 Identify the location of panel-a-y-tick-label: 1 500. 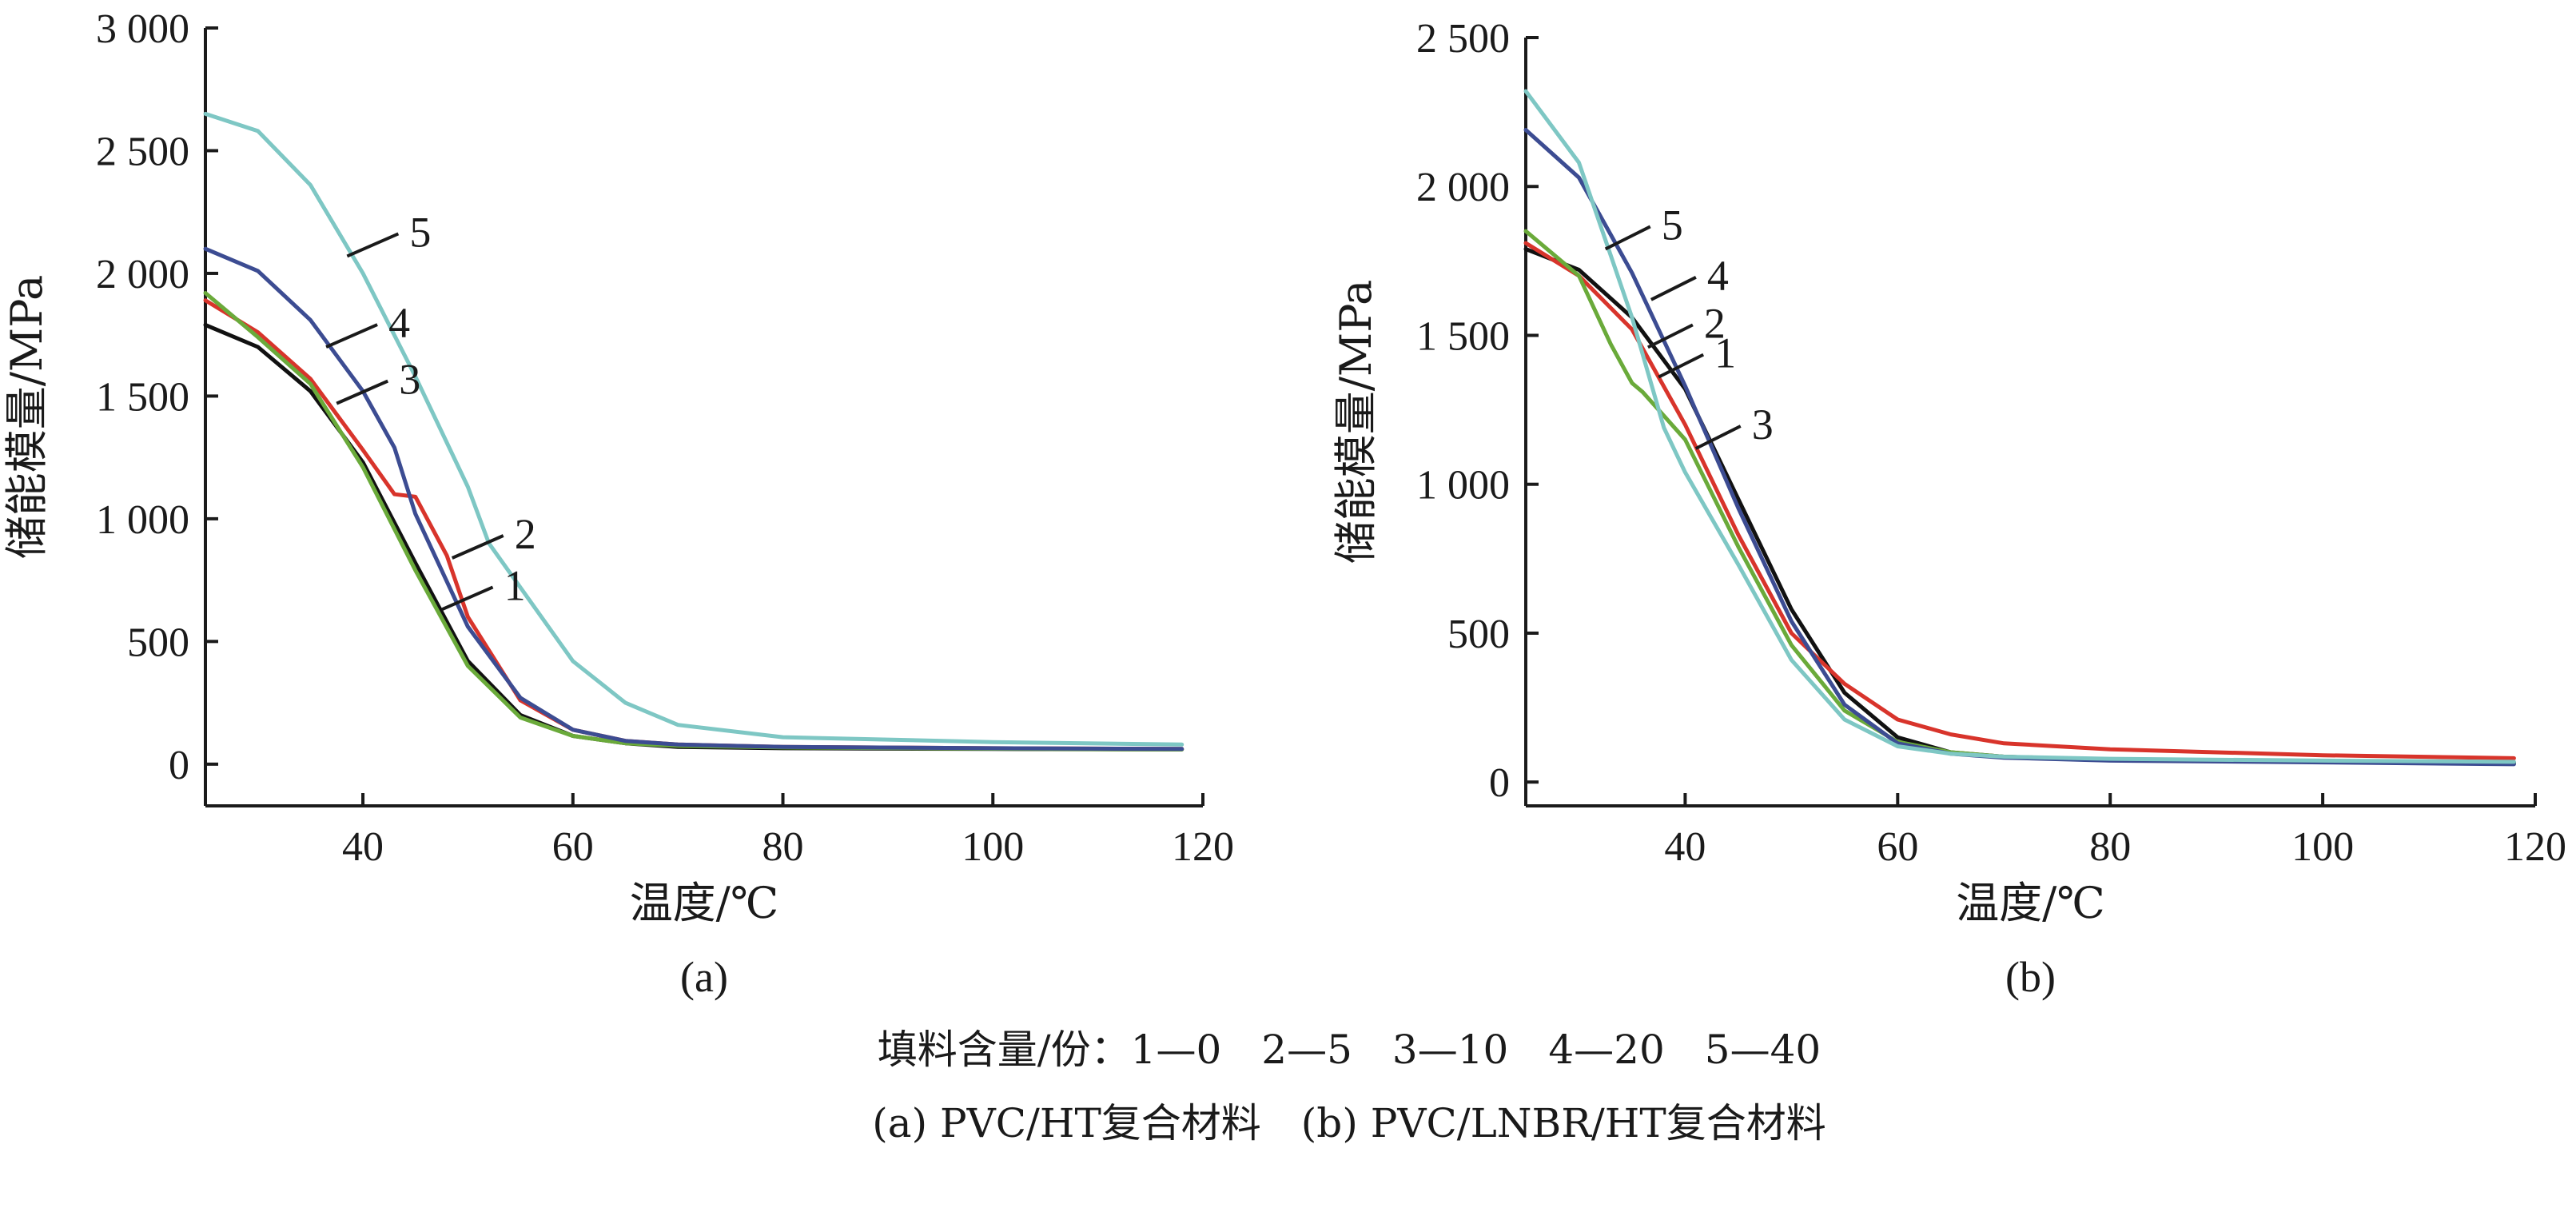
(142, 397).